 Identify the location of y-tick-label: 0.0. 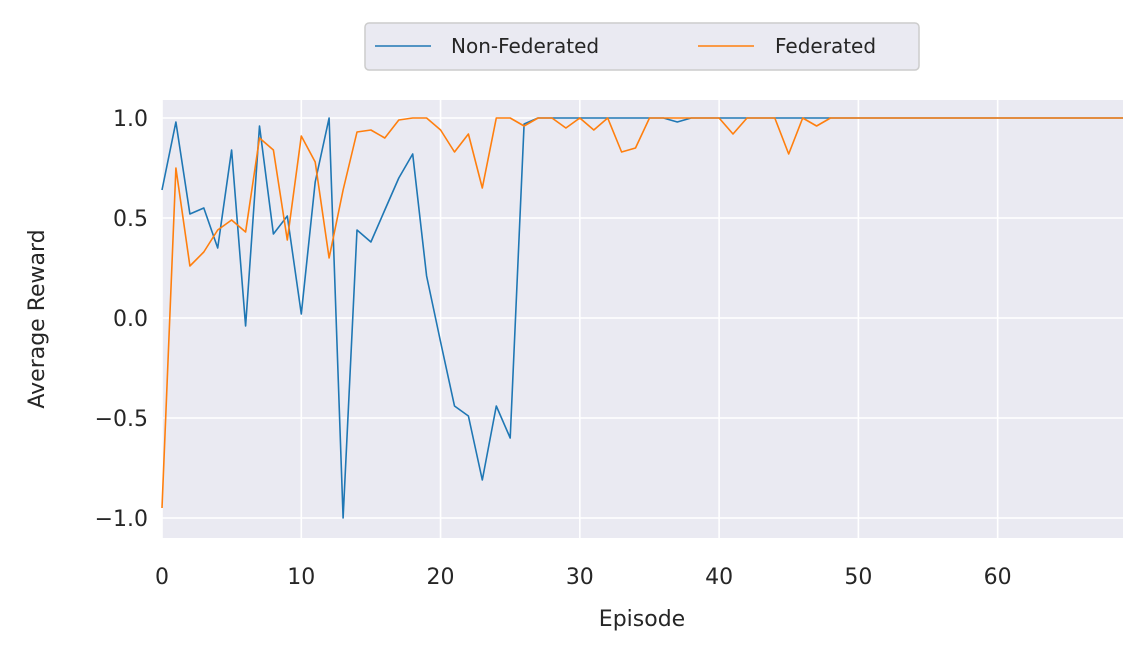
(130, 319).